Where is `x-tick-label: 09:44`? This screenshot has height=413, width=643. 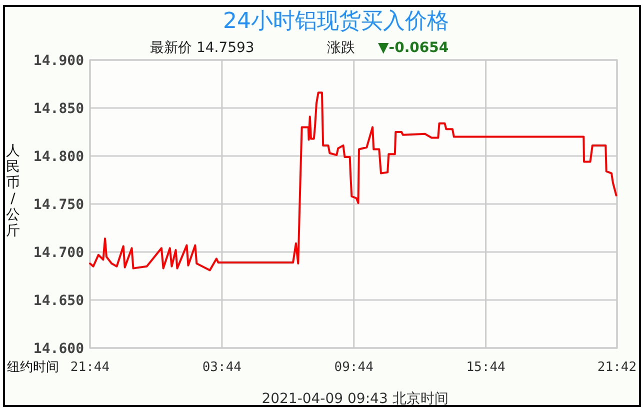
x-tick-label: 09:44 is located at coordinates (354, 367).